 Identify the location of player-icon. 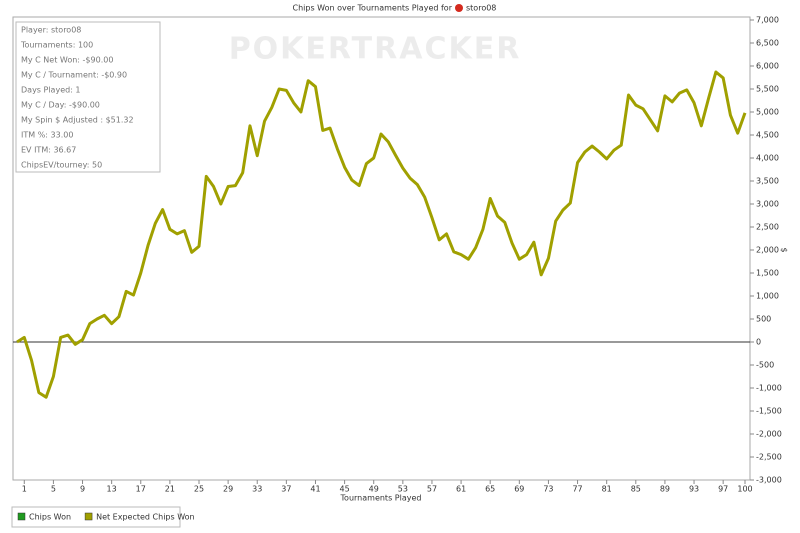
(459, 8).